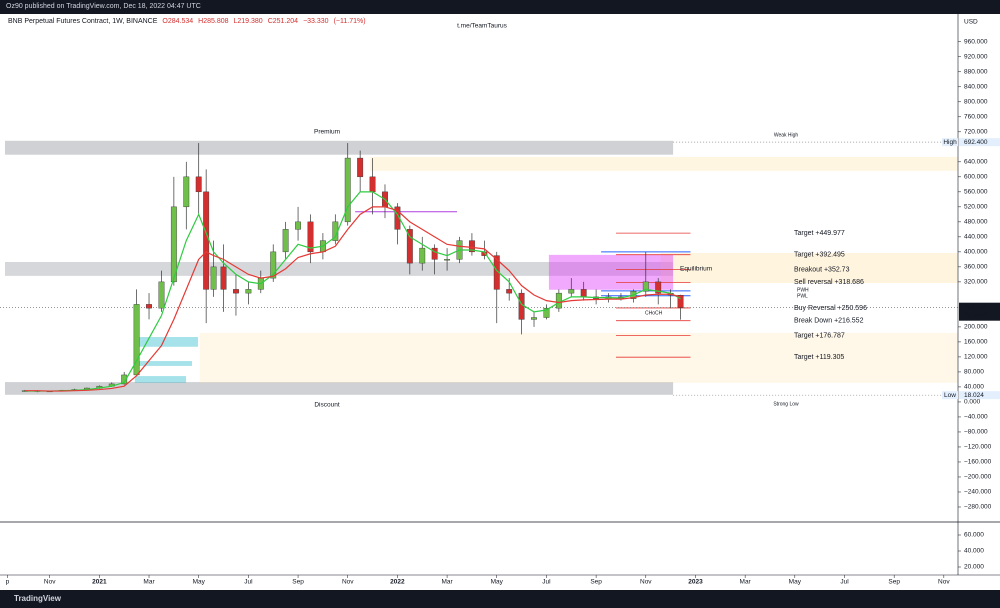 This screenshot has width=1000, height=608. Describe the element at coordinates (976, 56) in the screenshot. I see `y-tick-label: 920.000` at that location.